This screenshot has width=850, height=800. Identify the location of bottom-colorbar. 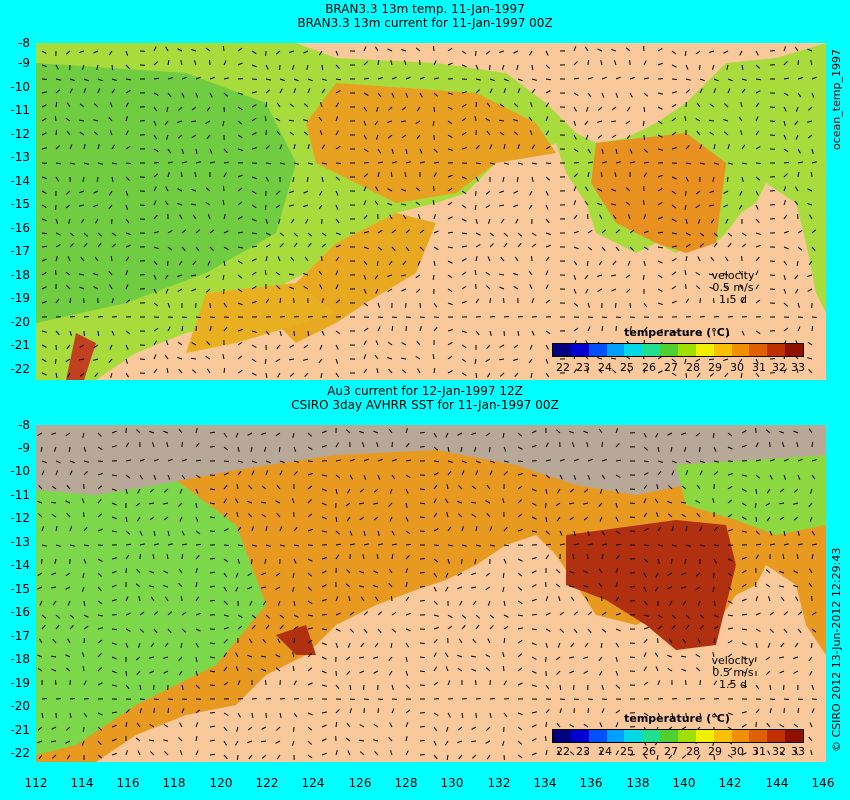
(678, 736).